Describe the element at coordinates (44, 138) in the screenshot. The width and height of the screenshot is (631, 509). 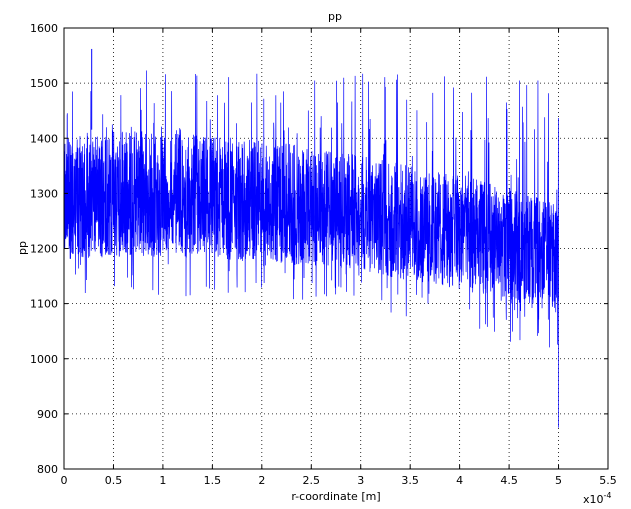
I see `y-tick-label: 1400` at that location.